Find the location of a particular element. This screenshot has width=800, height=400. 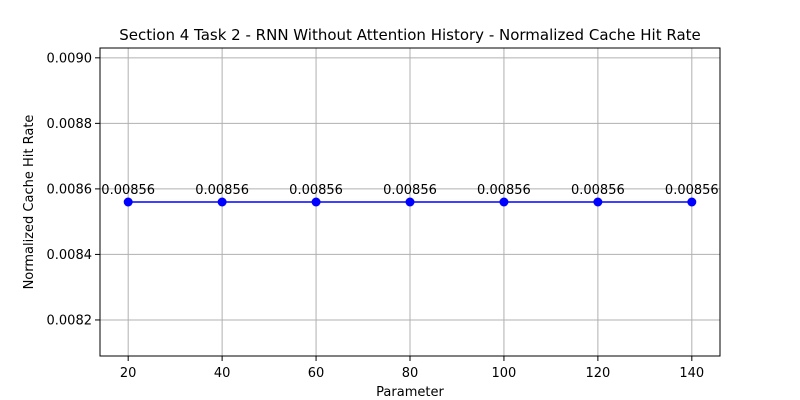

data-label-6: 0.00856 is located at coordinates (692, 190).